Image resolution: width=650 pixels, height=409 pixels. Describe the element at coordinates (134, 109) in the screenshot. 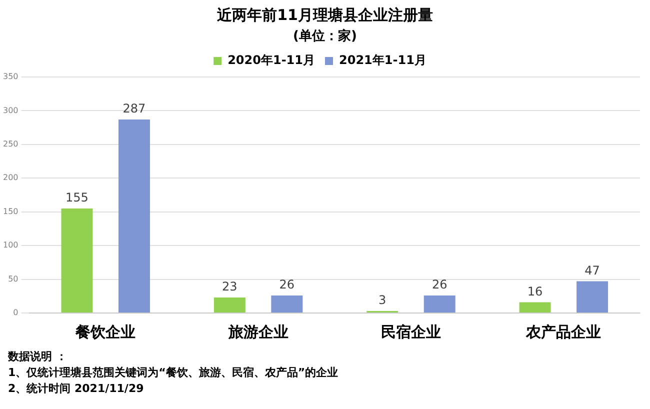

I see `data-label: 287` at that location.